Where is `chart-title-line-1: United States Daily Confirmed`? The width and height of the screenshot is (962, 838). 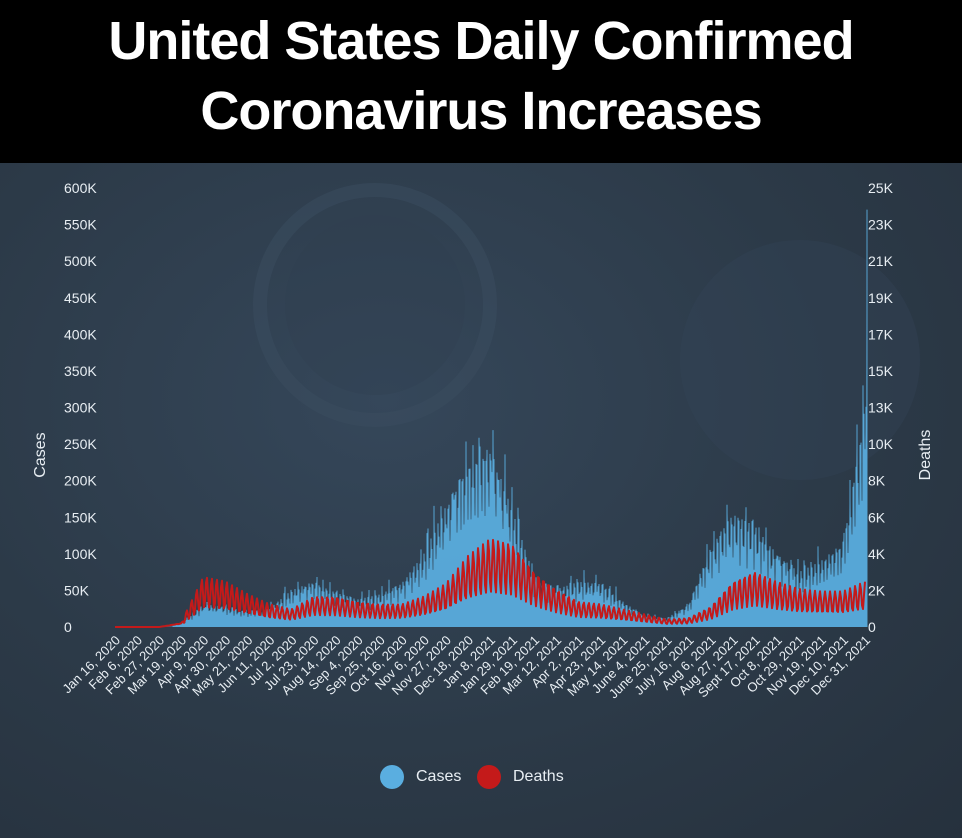
chart-title-line-1: United States Daily Confirmed is located at coordinates (481, 41).